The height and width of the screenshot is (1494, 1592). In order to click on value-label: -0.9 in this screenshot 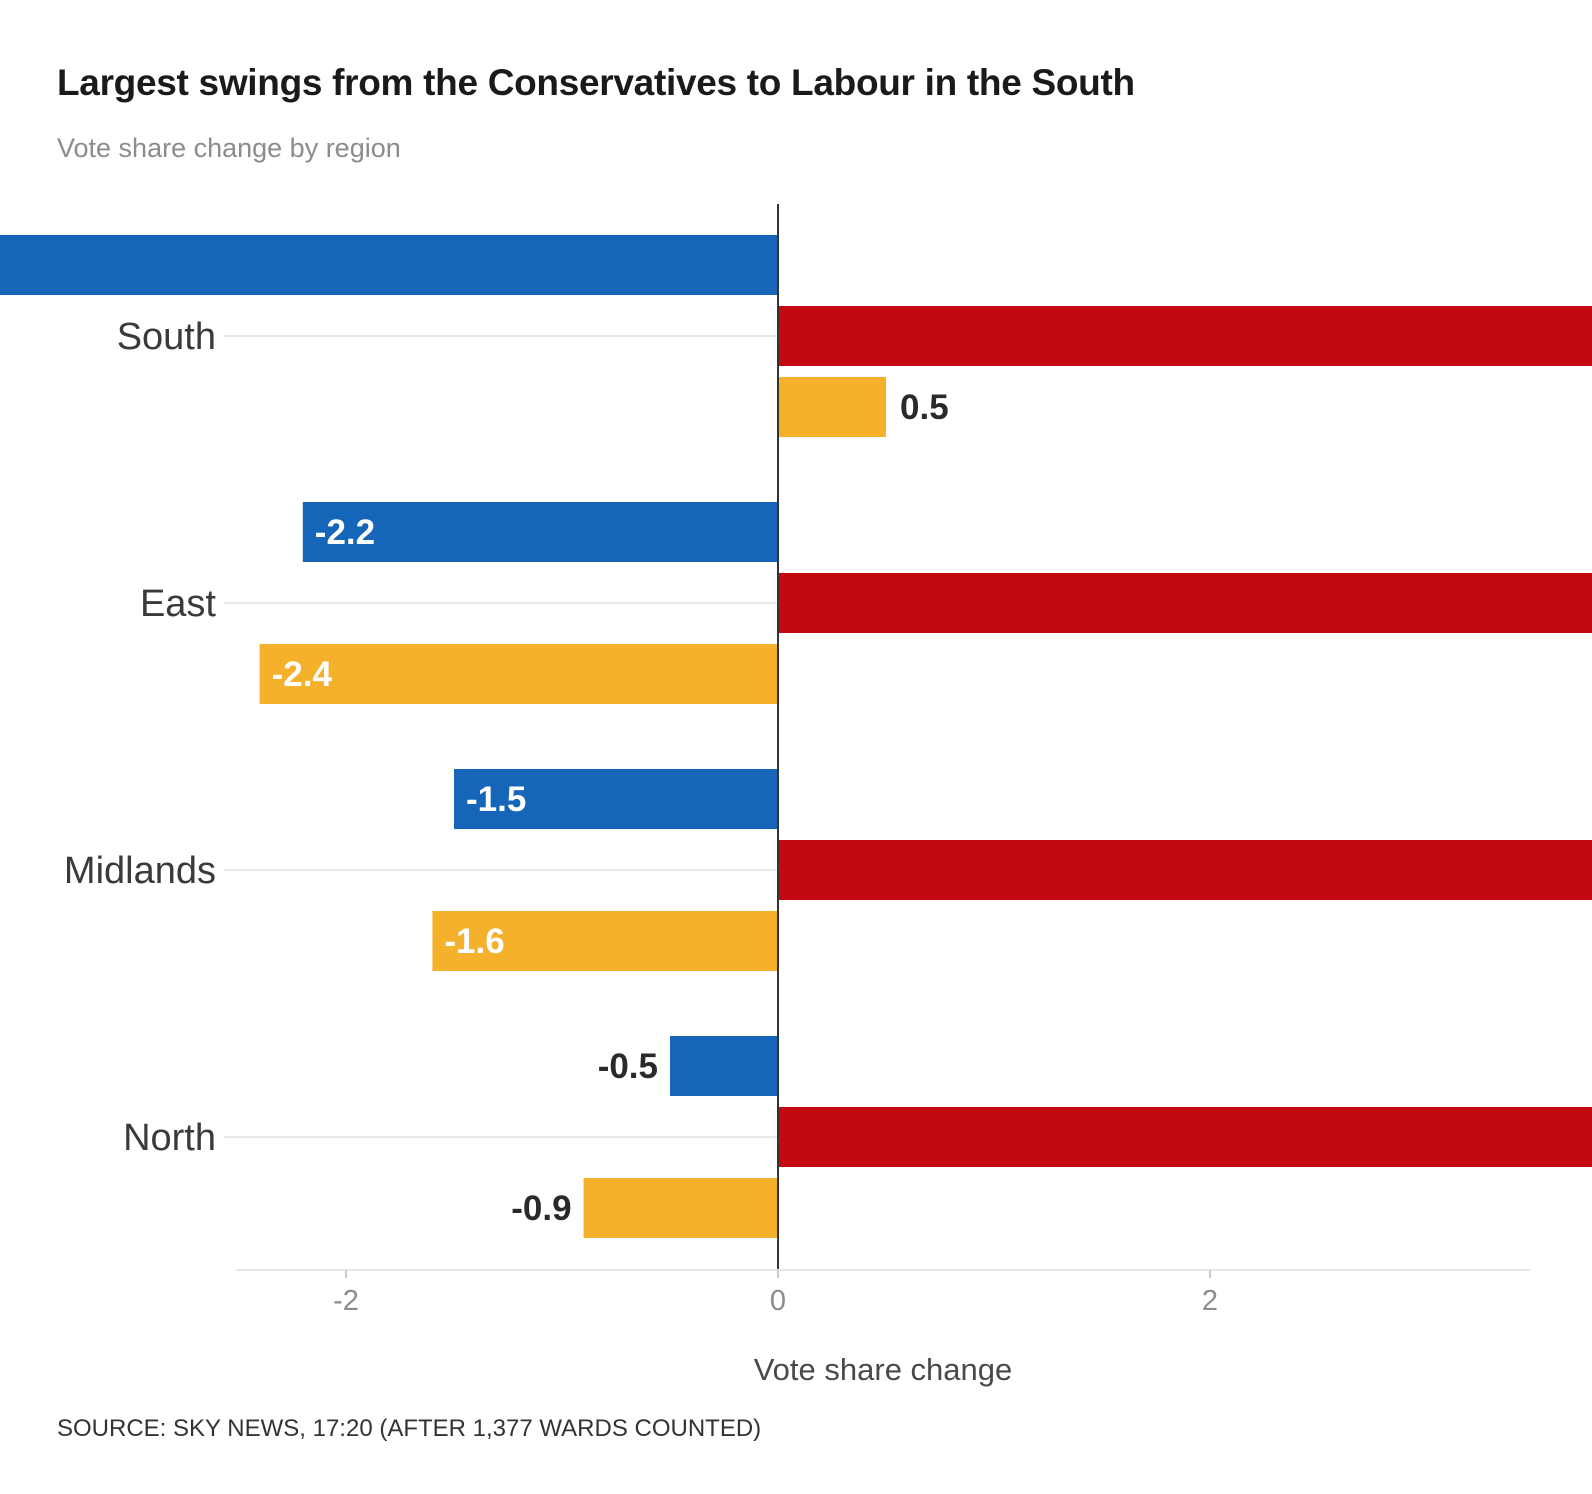, I will do `click(541, 1208)`.